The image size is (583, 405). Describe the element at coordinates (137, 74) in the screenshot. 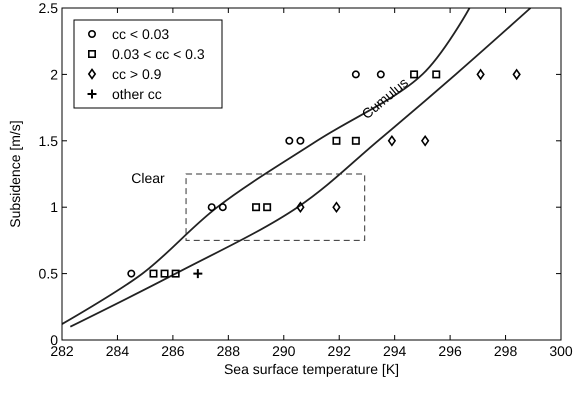

I see `legend-label: cc > 0.9` at that location.